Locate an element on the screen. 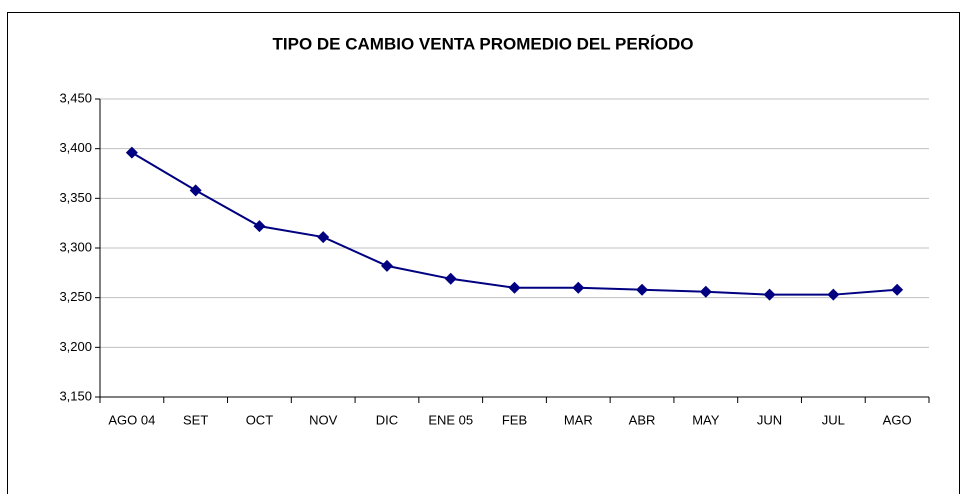  y-tick-label: 3,400 is located at coordinates (75, 147).